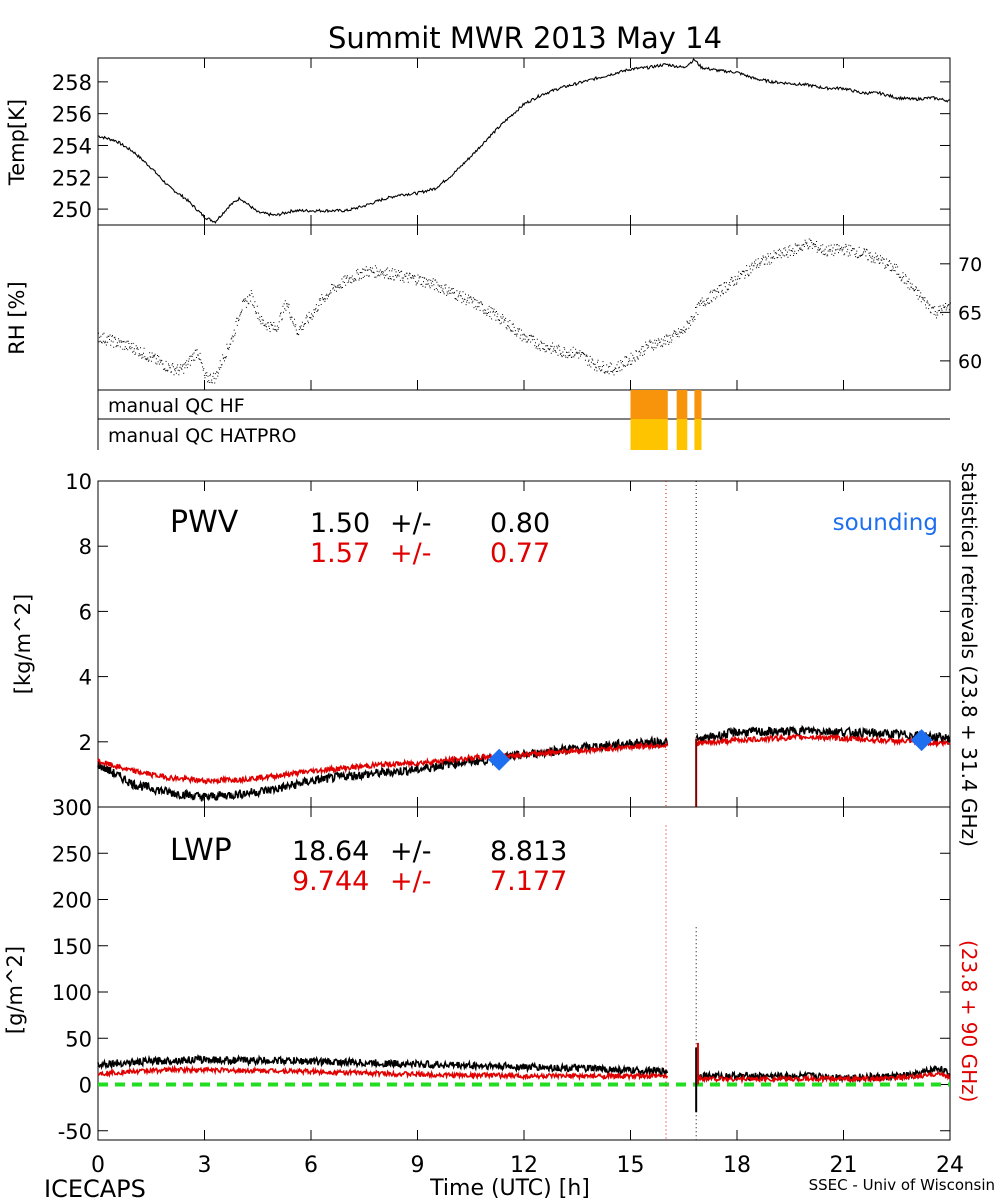  I want to click on footer-left: ICECAPS, so click(95, 1187).